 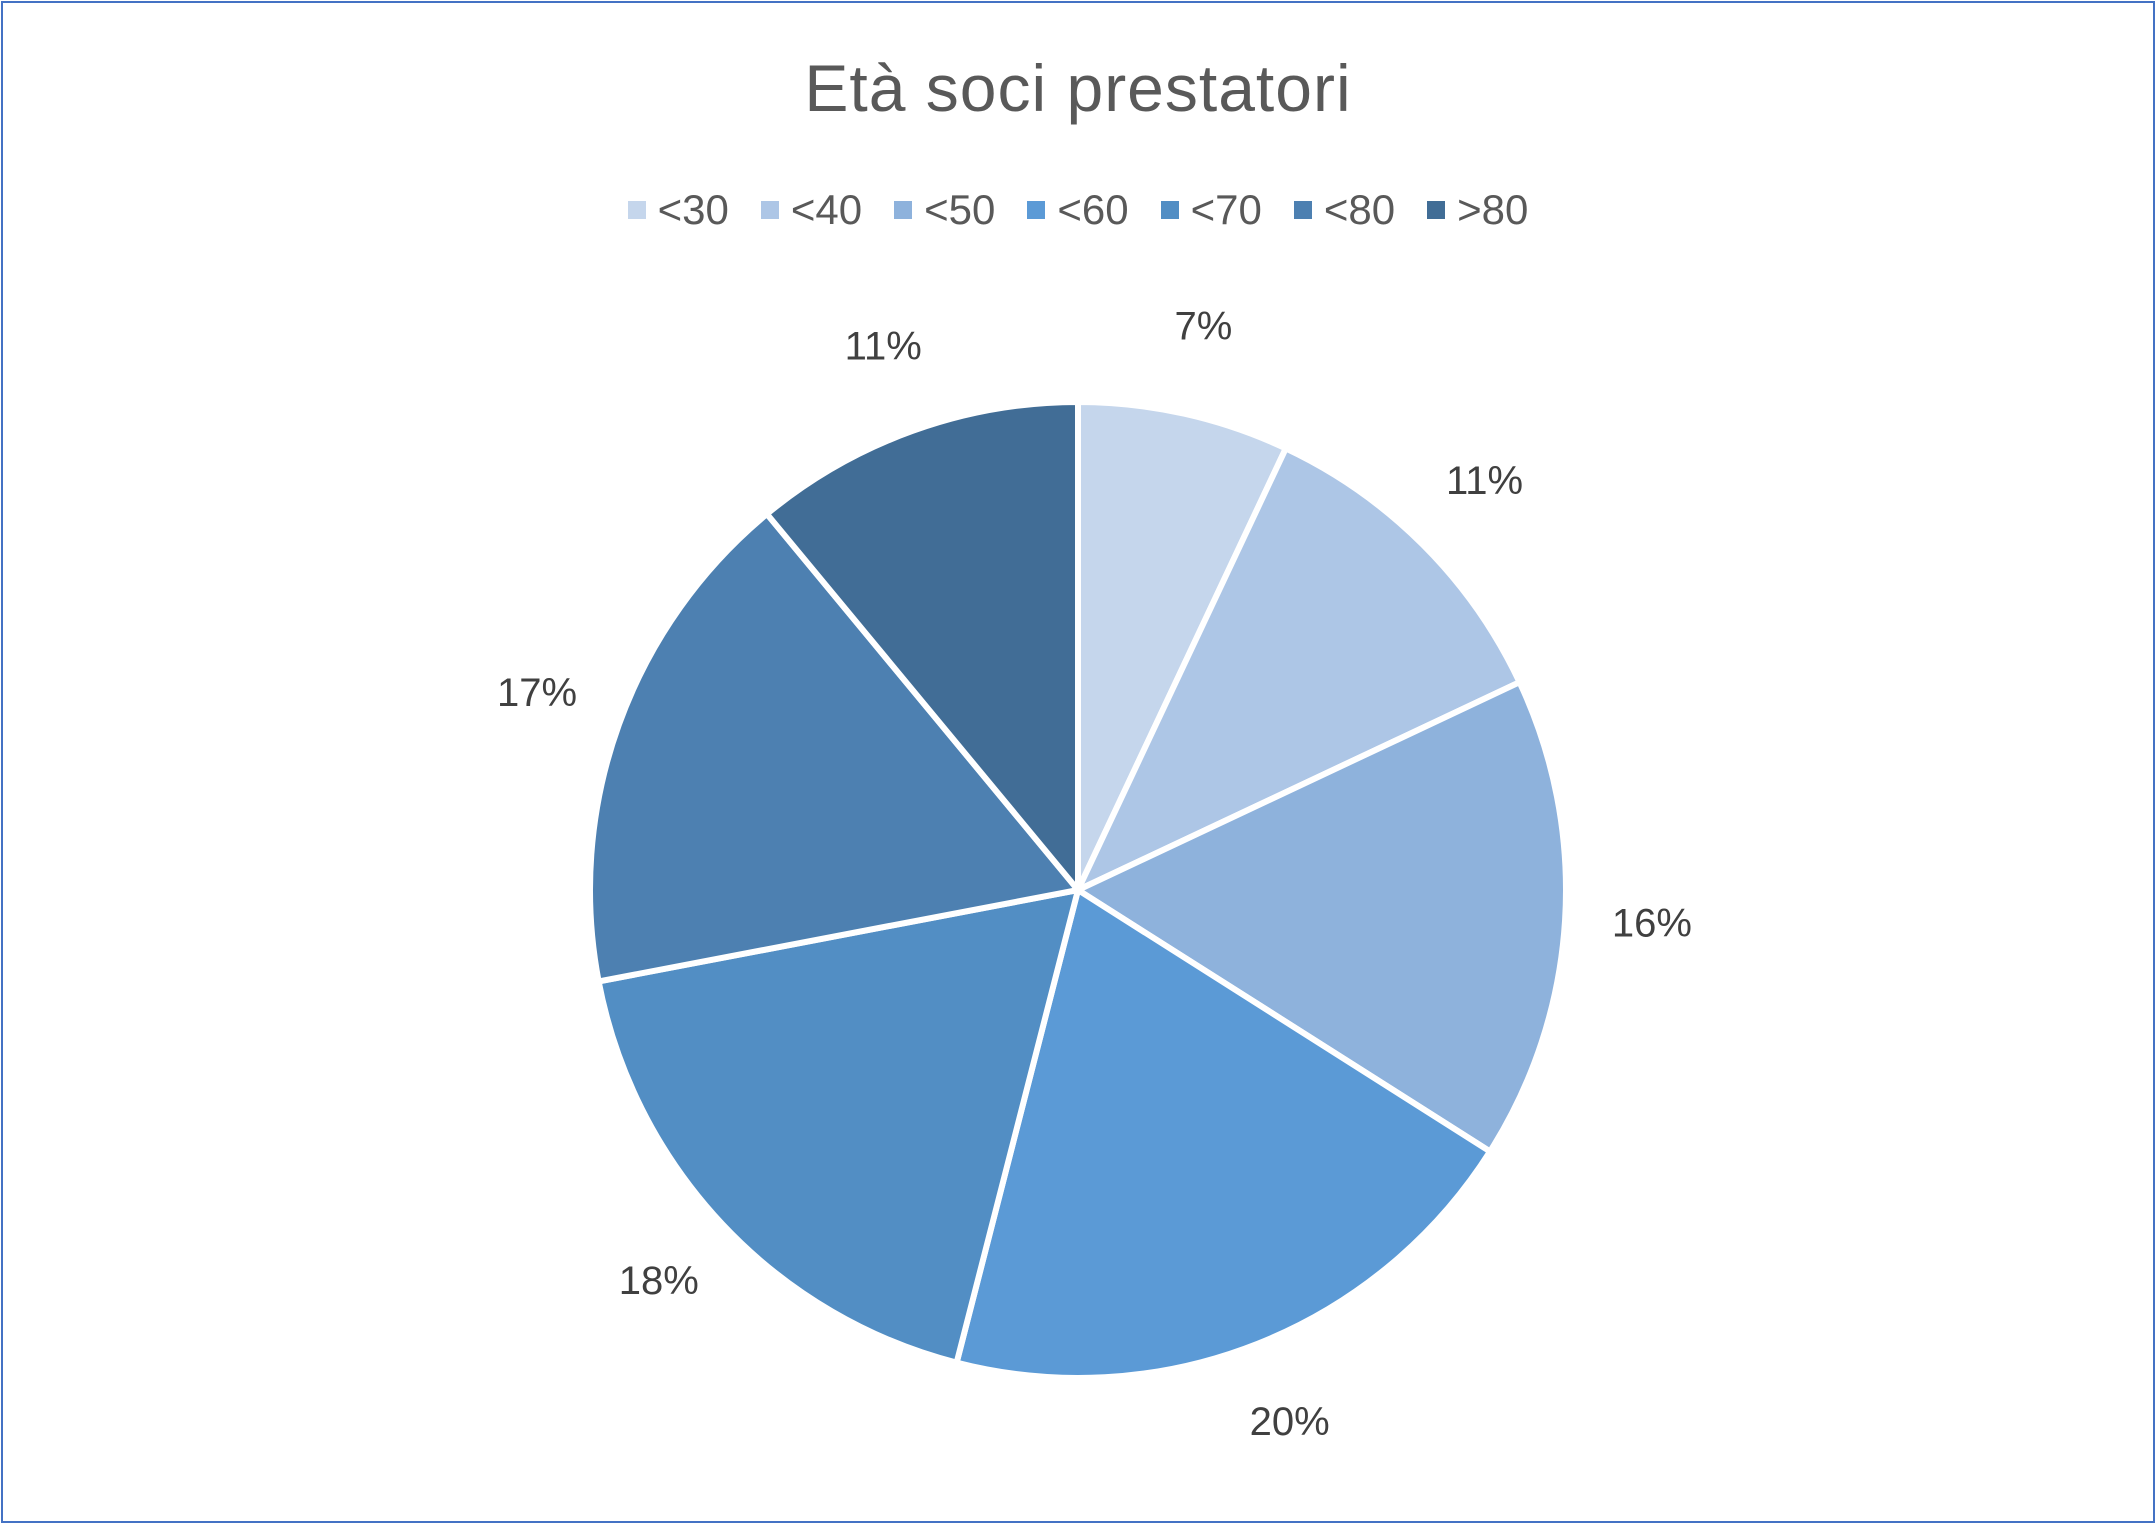 What do you see at coordinates (1078, 88) in the screenshot?
I see `chart-title: Età soci prestatori` at bounding box center [1078, 88].